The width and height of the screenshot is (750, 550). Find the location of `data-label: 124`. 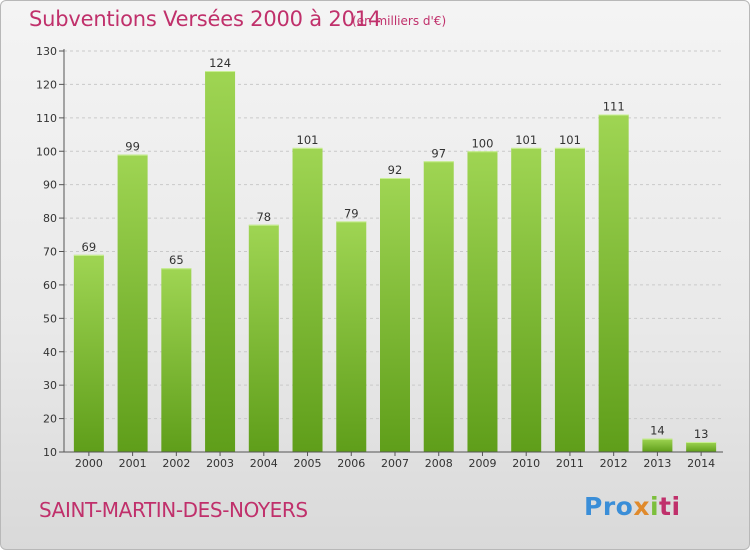

data-label: 124 is located at coordinates (220, 63).